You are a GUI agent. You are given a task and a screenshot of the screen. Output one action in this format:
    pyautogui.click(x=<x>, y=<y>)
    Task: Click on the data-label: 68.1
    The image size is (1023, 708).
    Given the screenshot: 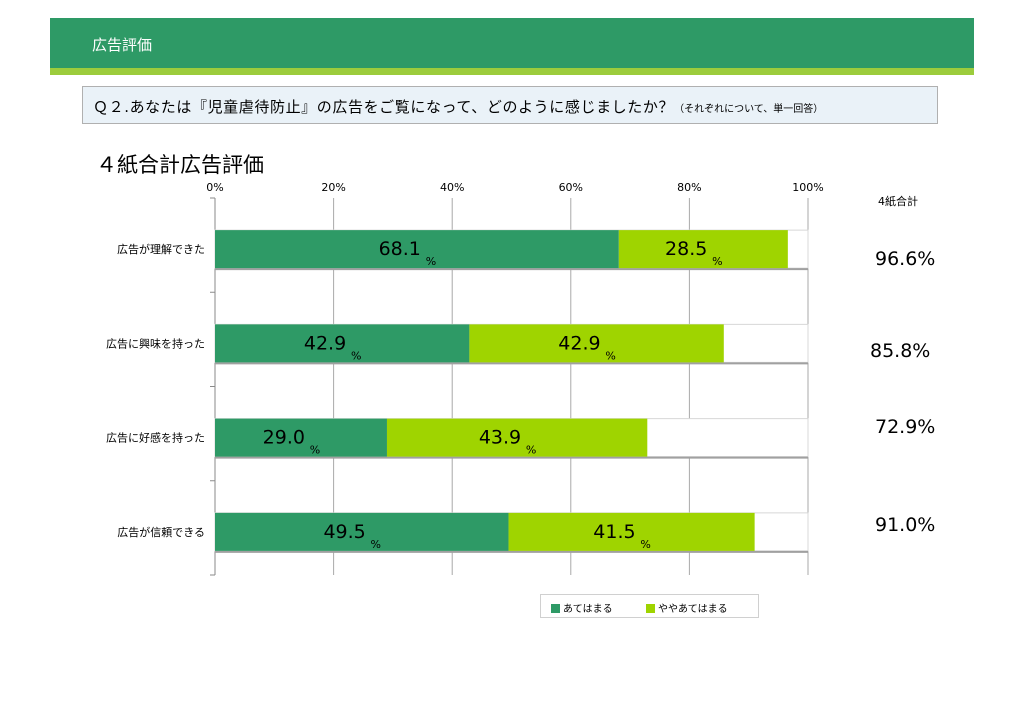 What is the action you would take?
    pyautogui.click(x=400, y=249)
    